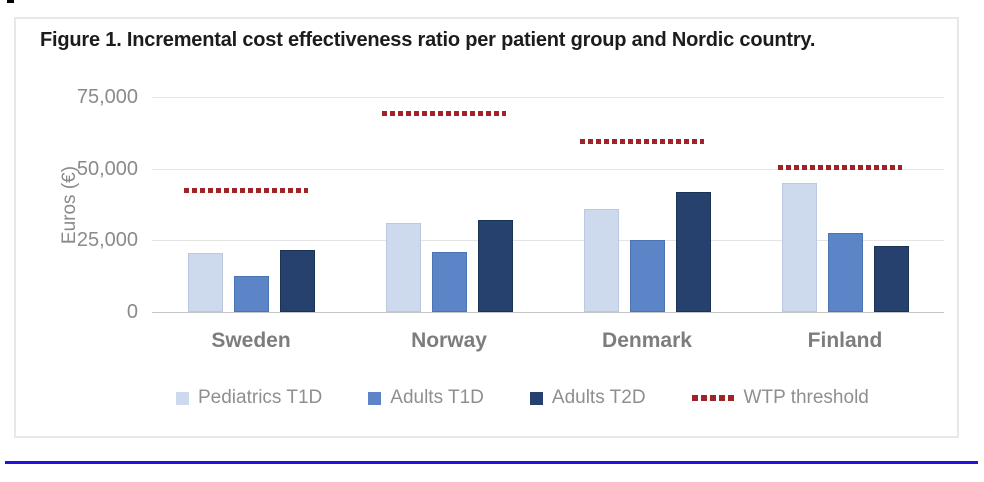 The height and width of the screenshot is (482, 984). What do you see at coordinates (806, 397) in the screenshot?
I see `legend-label: WTP threshold` at bounding box center [806, 397].